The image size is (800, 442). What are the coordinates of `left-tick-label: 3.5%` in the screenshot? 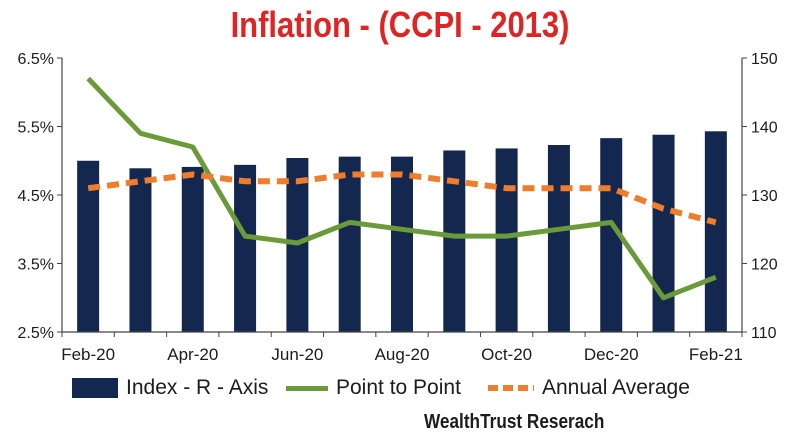 It's located at (36, 265).